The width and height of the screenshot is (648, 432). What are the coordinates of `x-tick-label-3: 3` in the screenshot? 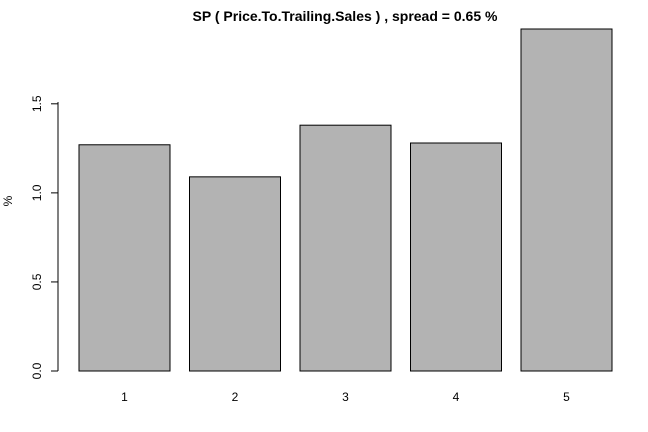 It's located at (345, 397).